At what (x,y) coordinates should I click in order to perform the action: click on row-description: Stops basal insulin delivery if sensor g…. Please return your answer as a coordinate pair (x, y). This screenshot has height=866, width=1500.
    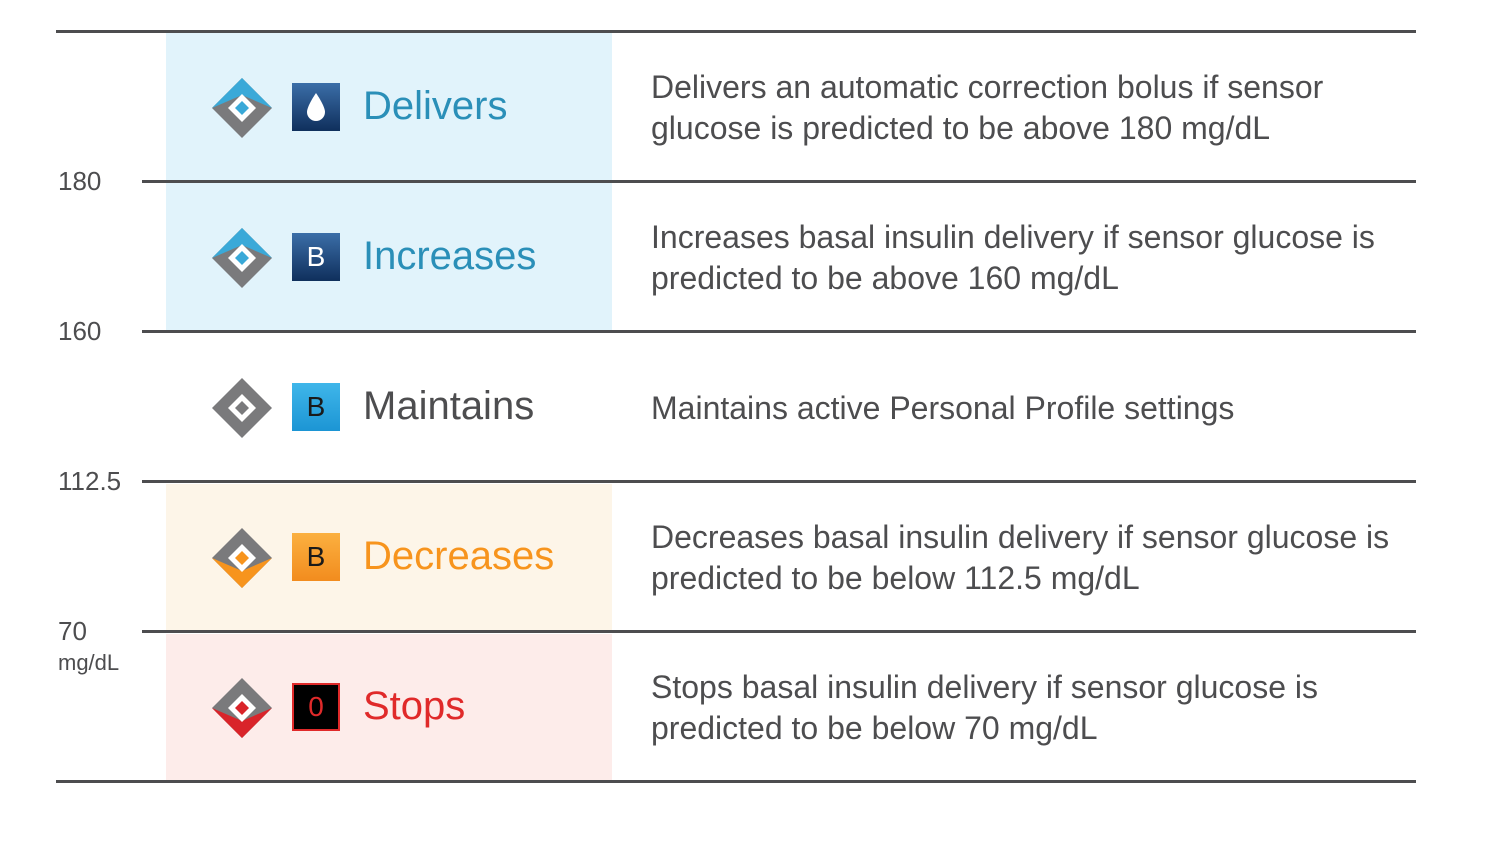
    Looking at the image, I should click on (984, 707).